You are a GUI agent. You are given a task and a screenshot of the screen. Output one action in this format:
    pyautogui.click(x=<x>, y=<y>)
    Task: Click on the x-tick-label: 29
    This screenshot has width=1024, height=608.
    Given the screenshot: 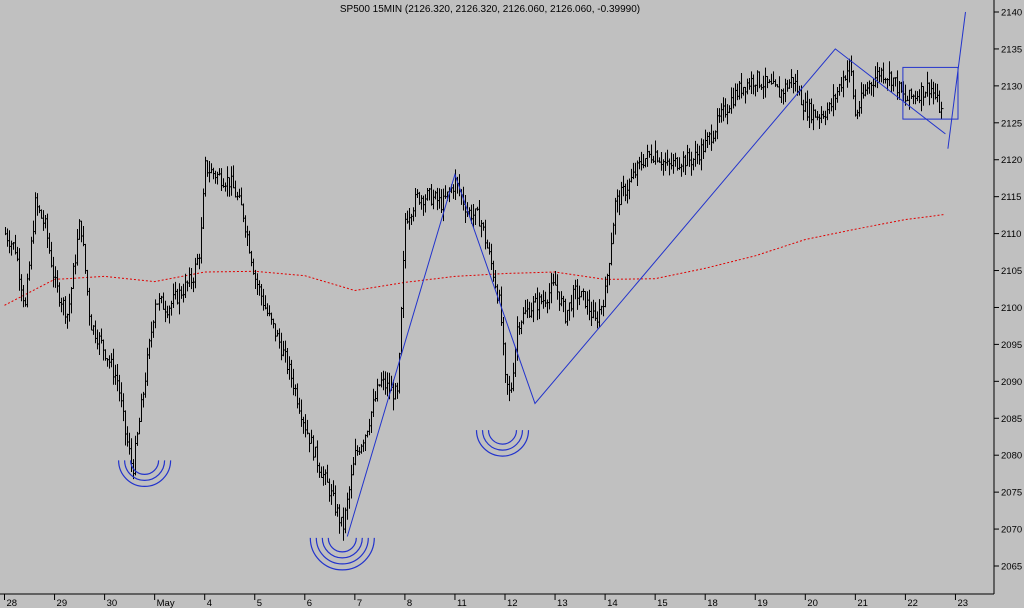 What is the action you would take?
    pyautogui.click(x=62, y=603)
    